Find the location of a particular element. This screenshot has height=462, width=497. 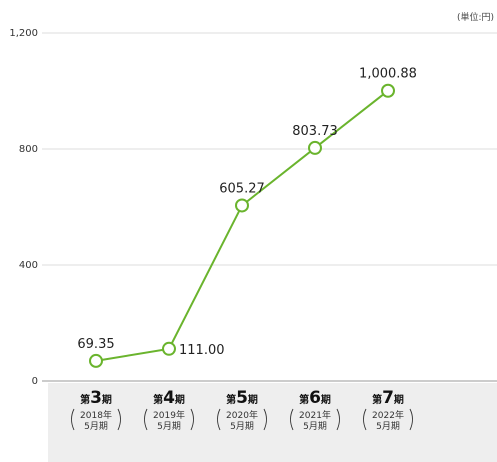

category-year: 2021年 is located at coordinates (315, 415).